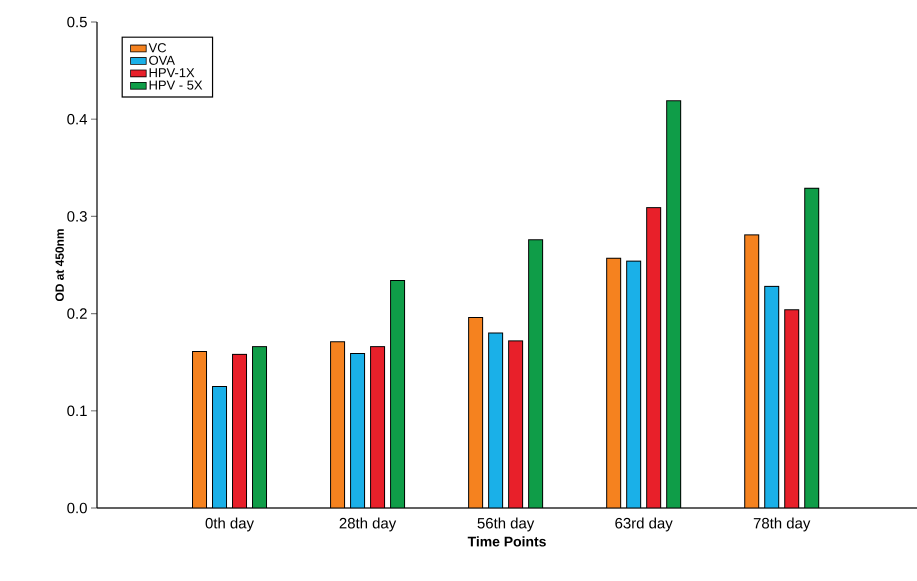 Image resolution: width=917 pixels, height=581 pixels. What do you see at coordinates (172, 73) in the screenshot?
I see `legend-label: HPV-1X` at bounding box center [172, 73].